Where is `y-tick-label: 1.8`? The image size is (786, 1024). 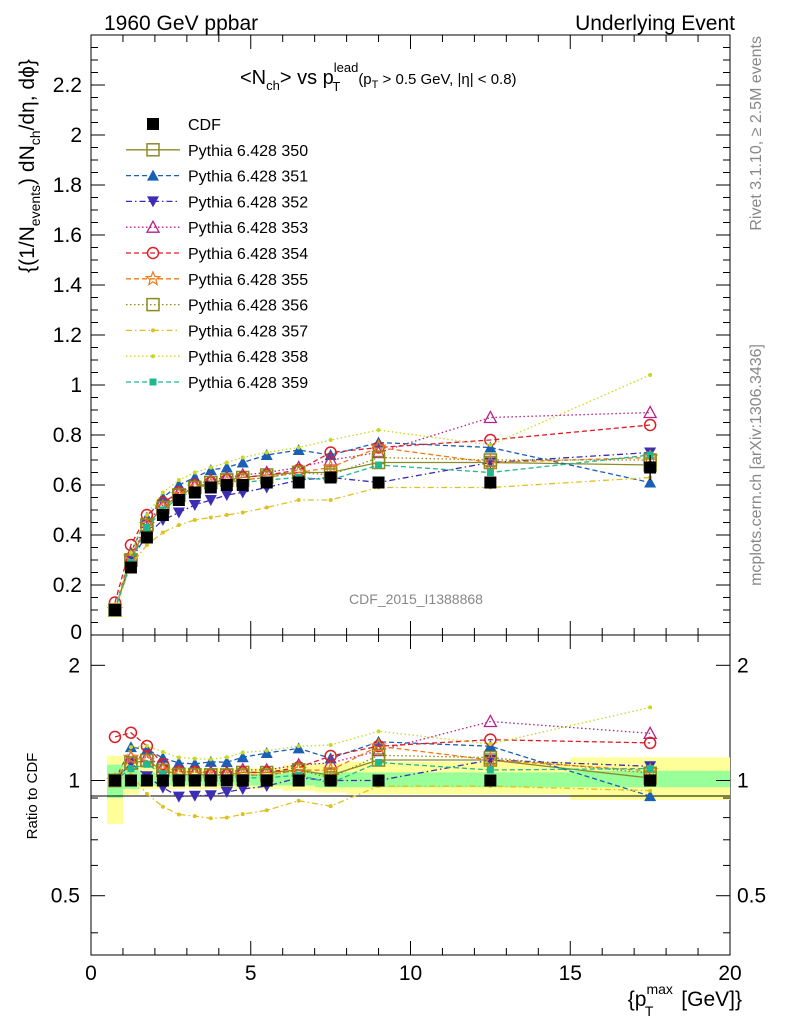 y-tick-label: 1.8 is located at coordinates (67, 185).